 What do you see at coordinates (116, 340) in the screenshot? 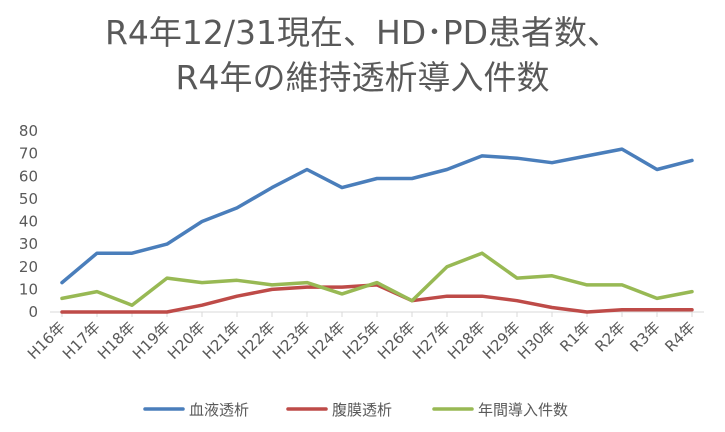
I see `x-tick-label: H18年` at bounding box center [116, 340].